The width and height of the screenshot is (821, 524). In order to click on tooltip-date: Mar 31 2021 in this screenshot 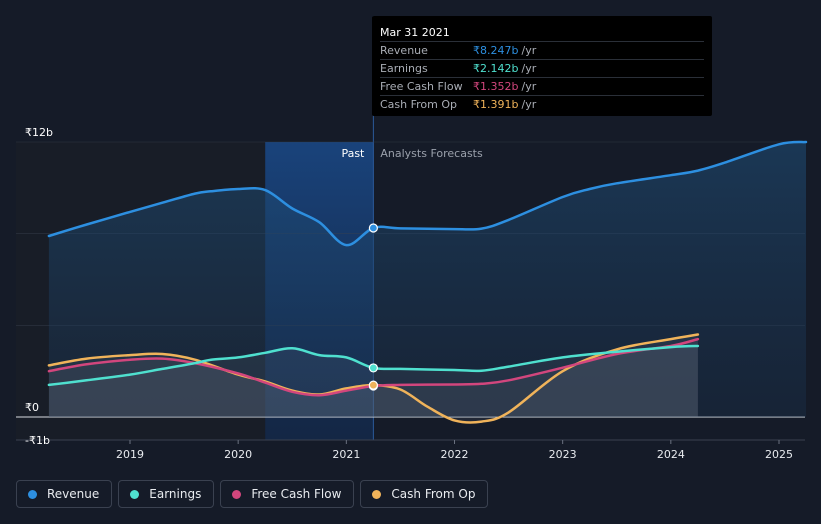, I will do `click(415, 32)`.